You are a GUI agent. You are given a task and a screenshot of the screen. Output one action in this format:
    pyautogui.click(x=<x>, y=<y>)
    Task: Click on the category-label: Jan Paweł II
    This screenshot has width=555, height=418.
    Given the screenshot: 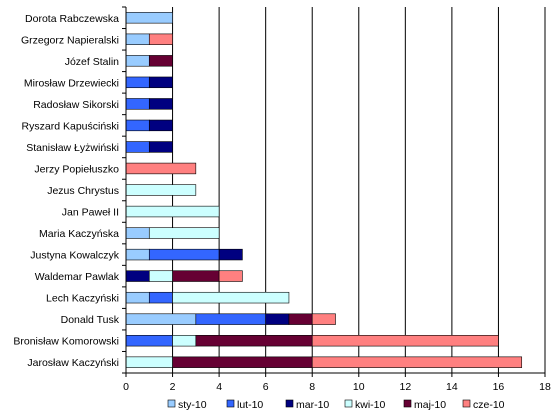 What is the action you would take?
    pyautogui.click(x=90, y=213)
    